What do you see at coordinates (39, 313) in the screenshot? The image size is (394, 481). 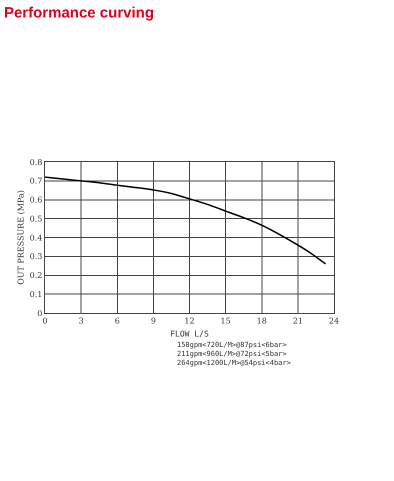 I see `y-tick-label: 0` at bounding box center [39, 313].